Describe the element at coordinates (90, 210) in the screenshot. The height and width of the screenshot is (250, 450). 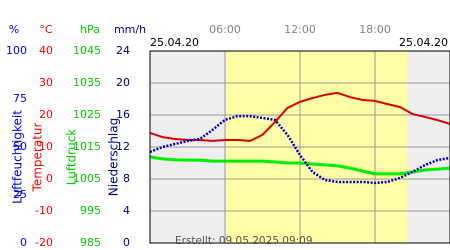
I see `y-tick-label: 995` at that location.